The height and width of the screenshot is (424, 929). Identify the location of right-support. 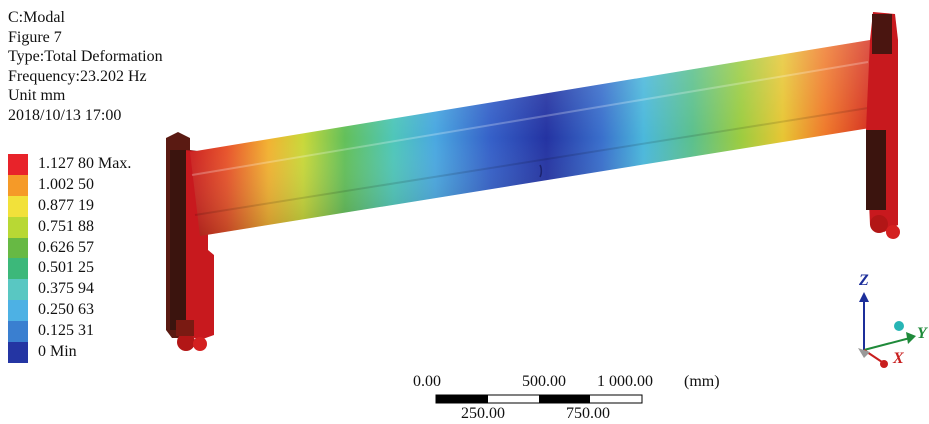
(883, 125).